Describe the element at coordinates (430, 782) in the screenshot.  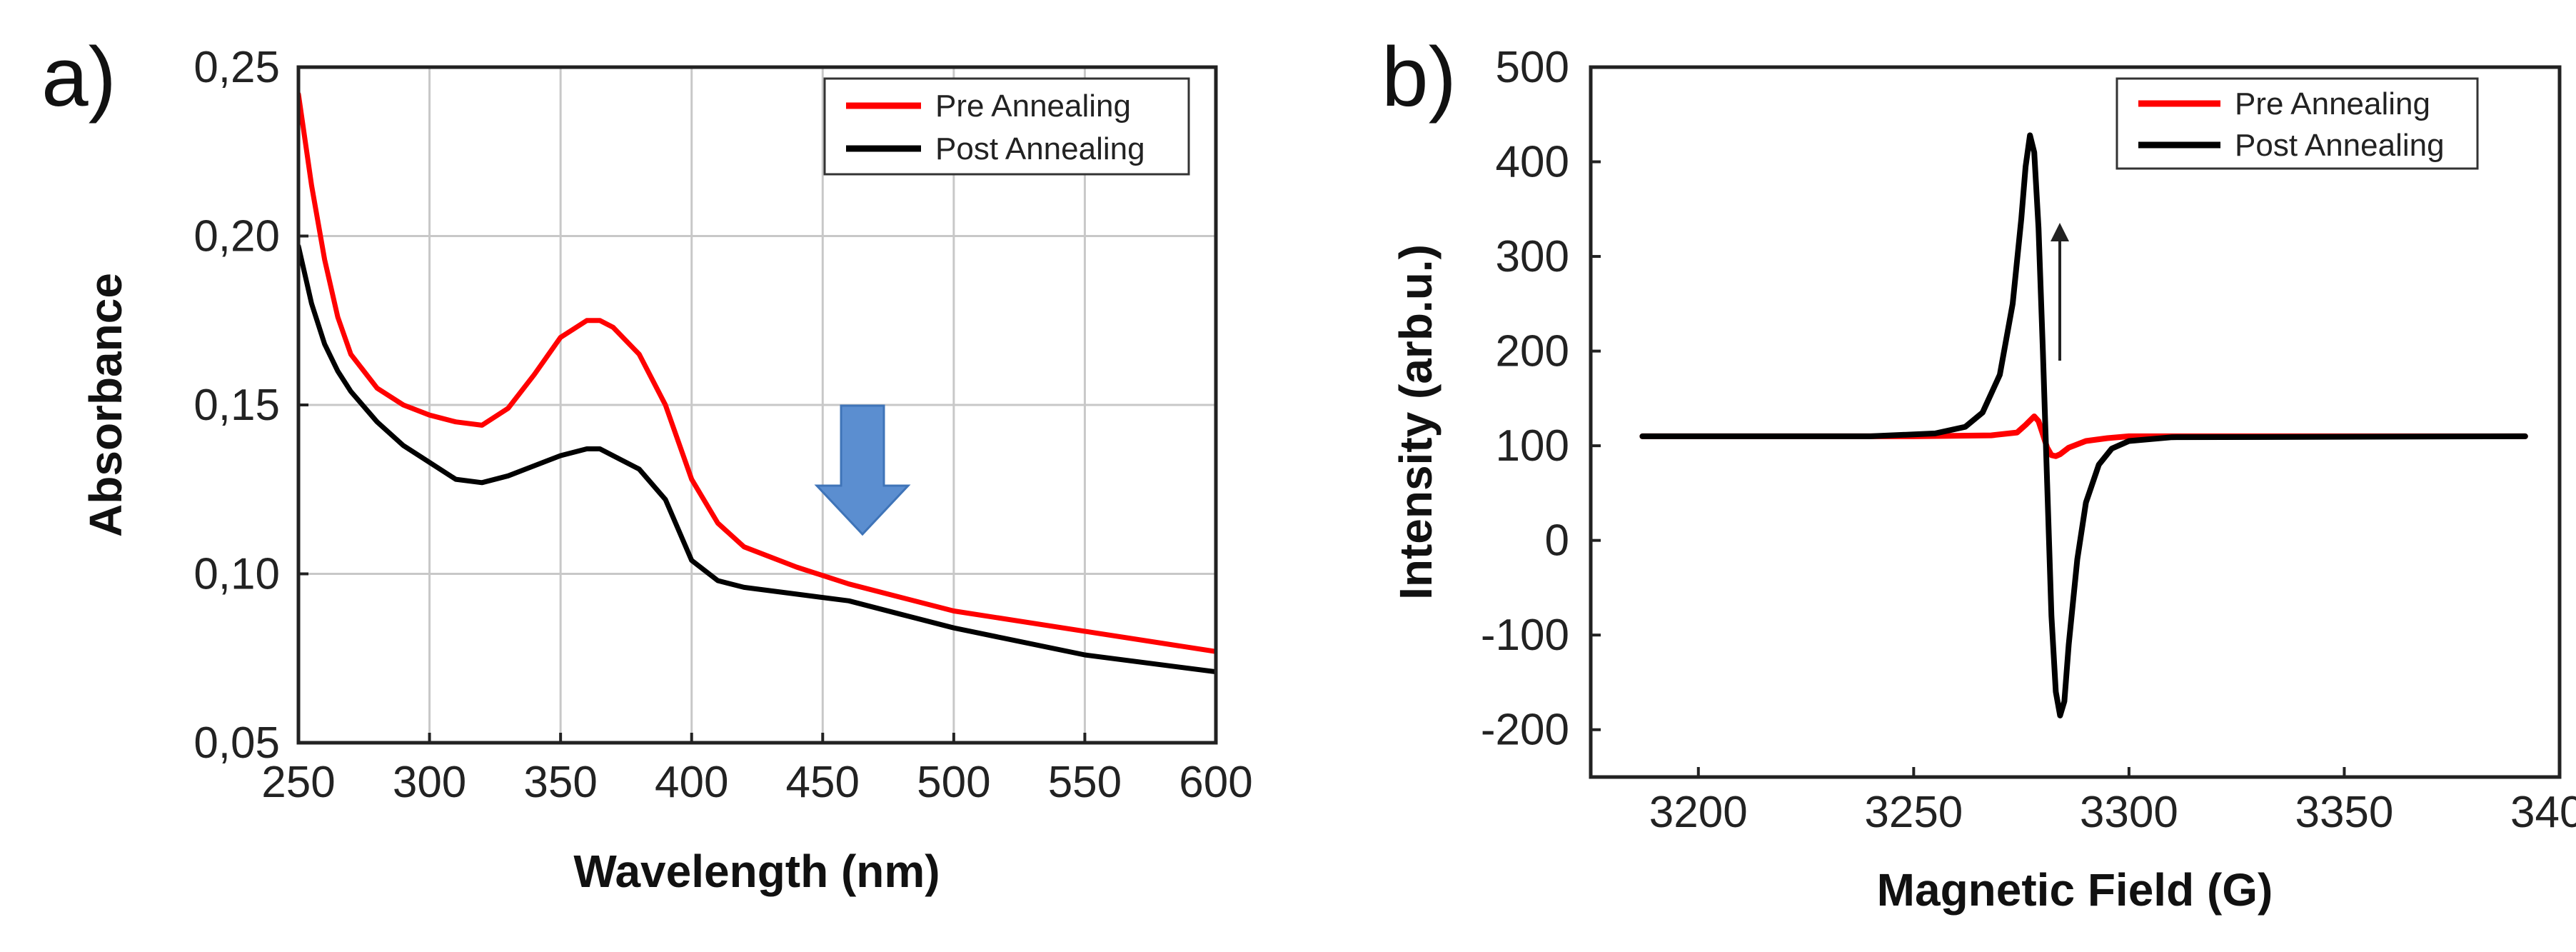
I see `panel-a-x-tick-label: 300` at that location.